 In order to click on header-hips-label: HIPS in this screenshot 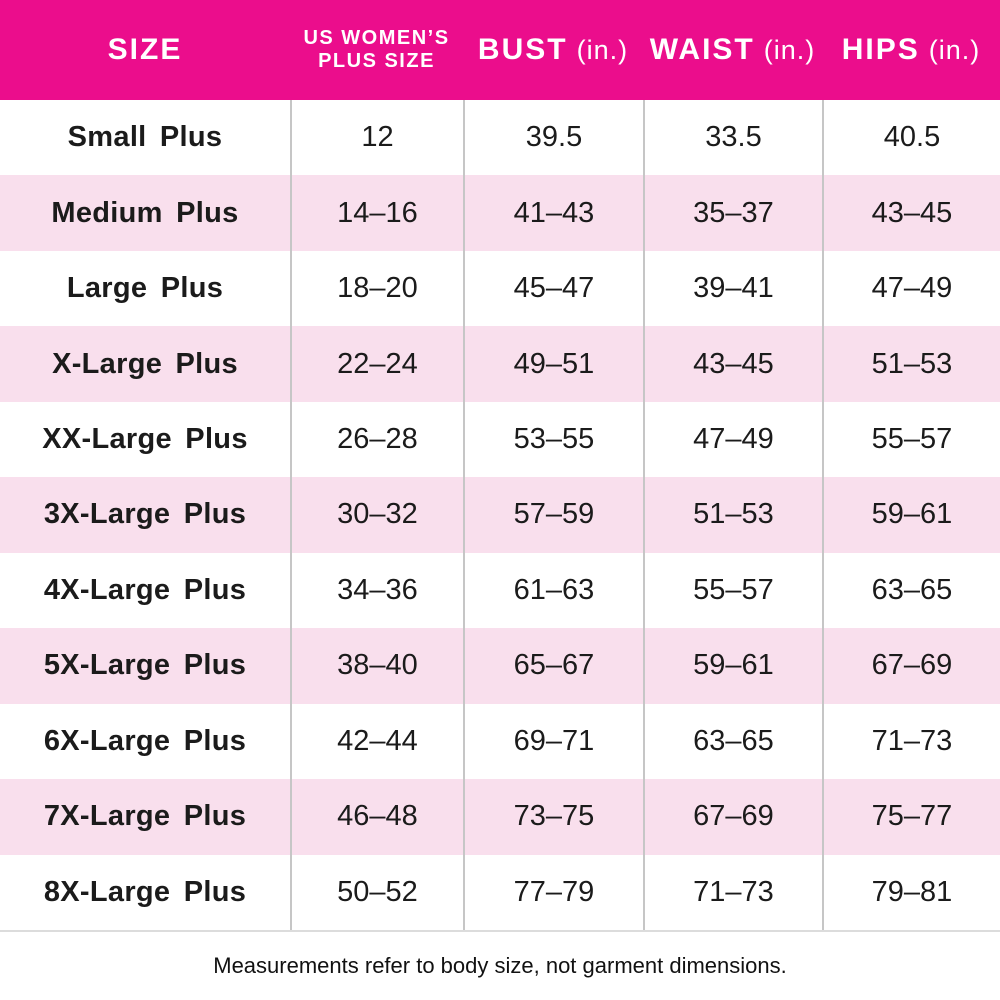, I will do `click(880, 49)`.